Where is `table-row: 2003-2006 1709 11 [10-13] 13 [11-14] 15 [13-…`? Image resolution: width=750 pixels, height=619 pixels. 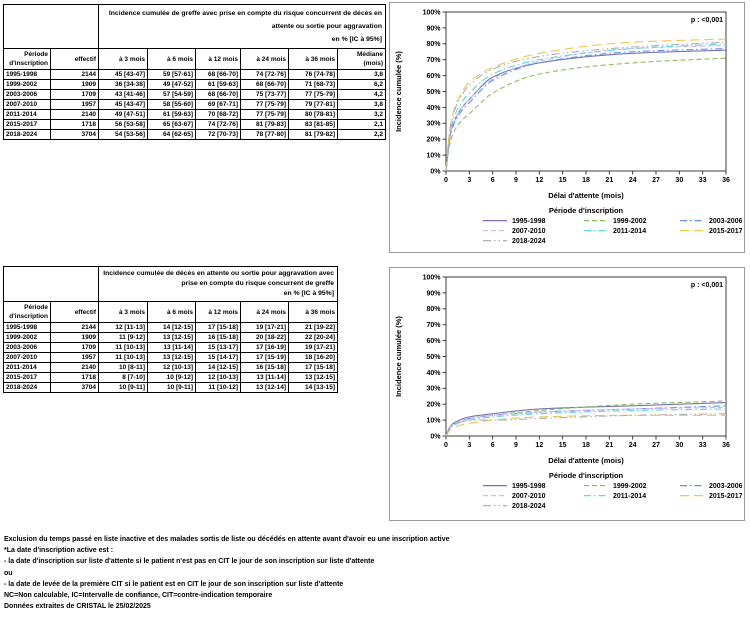 table-row: 2003-2006 1709 11 [10-13] 13 [11-14] 15 [13-… is located at coordinates (170, 347).